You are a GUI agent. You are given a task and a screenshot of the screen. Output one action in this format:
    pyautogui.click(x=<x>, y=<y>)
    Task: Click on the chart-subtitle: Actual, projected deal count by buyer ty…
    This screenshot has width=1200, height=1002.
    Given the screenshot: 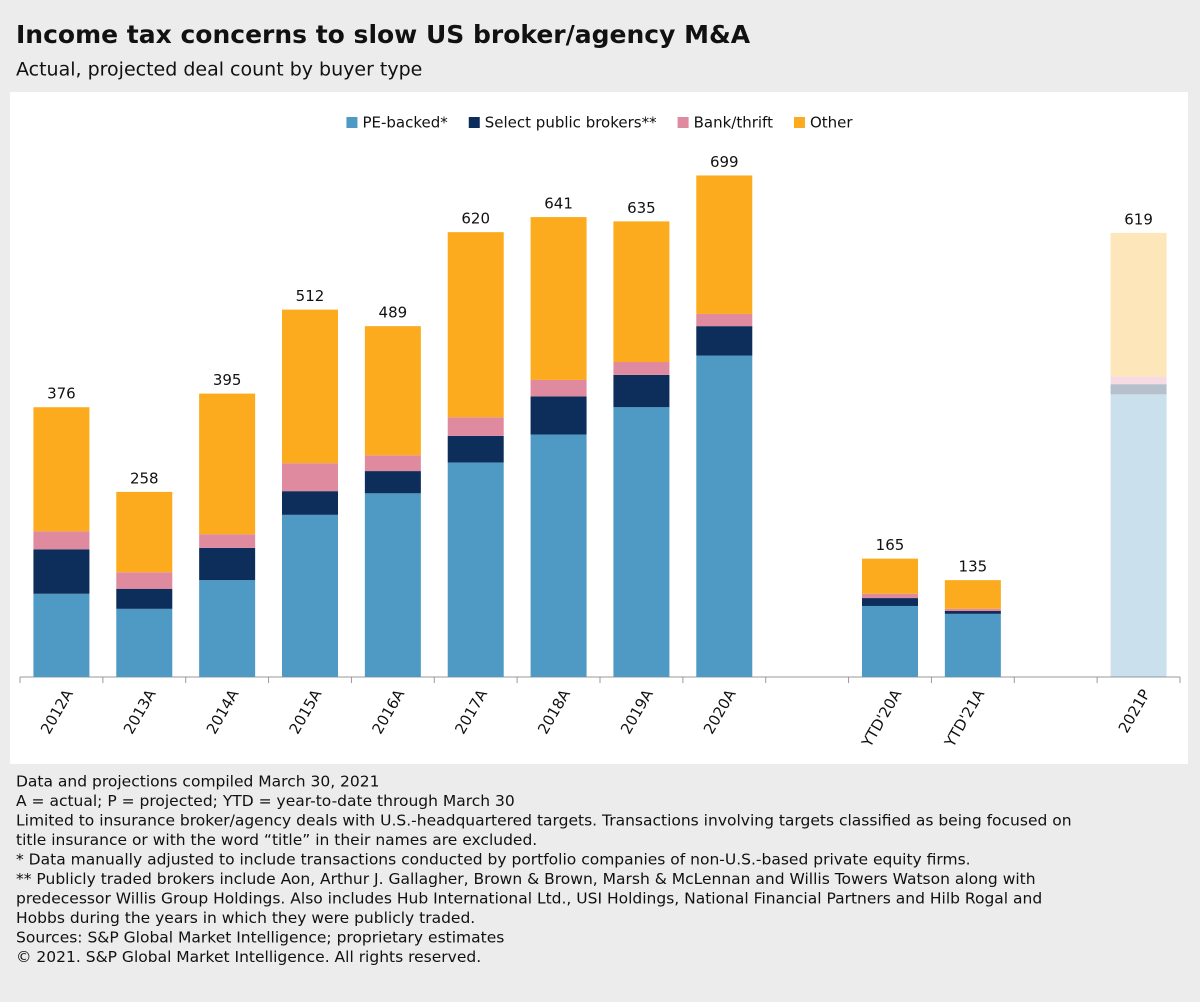 What is the action you would take?
    pyautogui.click(x=219, y=70)
    